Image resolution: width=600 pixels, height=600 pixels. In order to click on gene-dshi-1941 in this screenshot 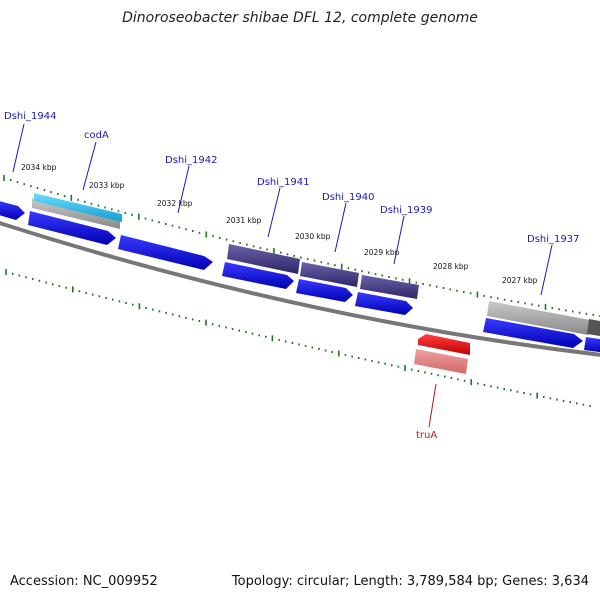, I will do `click(263, 259)`.